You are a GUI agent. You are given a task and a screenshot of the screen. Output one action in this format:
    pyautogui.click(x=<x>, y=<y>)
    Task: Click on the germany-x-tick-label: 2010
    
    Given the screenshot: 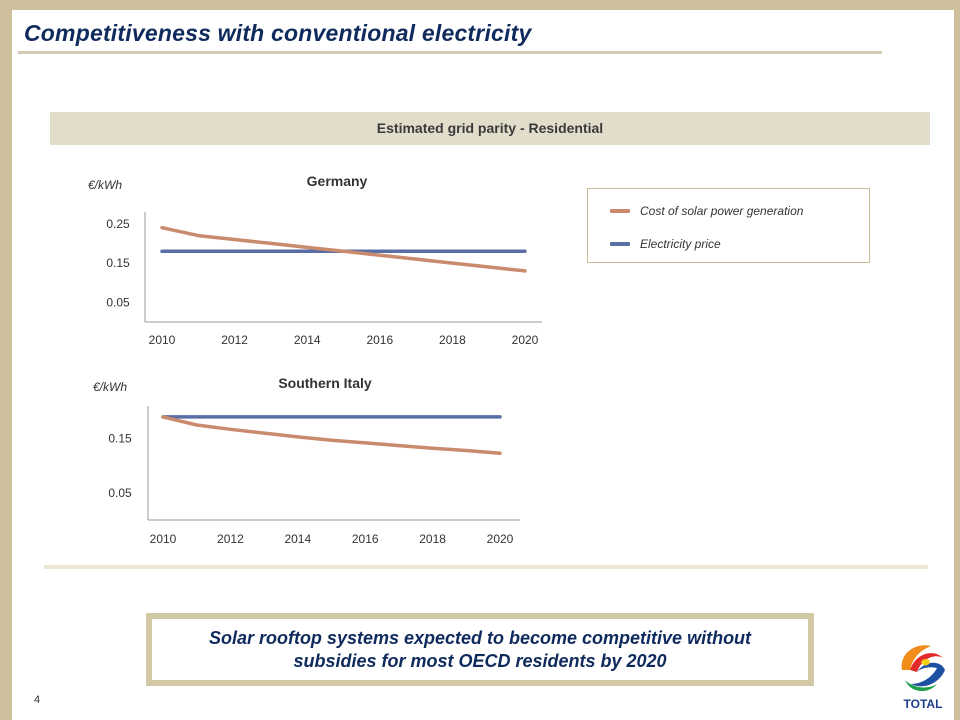 What is the action you would take?
    pyautogui.click(x=162, y=340)
    